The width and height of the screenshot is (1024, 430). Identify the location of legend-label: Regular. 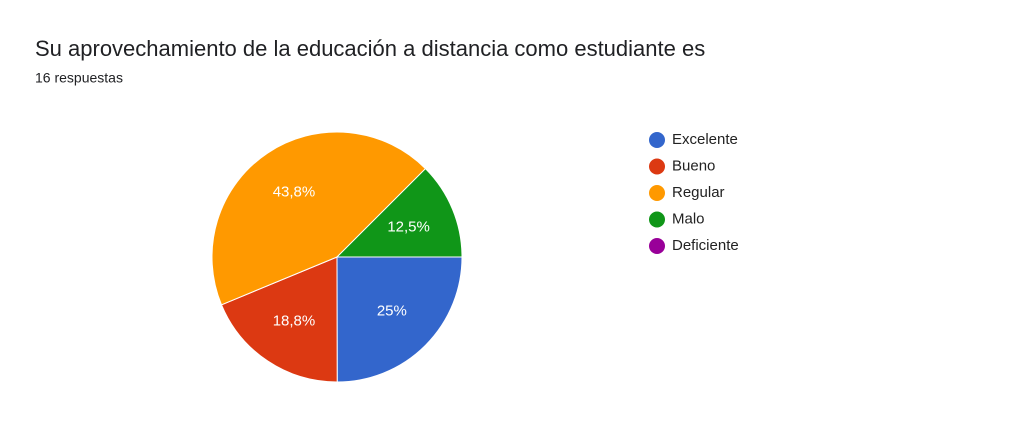
(698, 192).